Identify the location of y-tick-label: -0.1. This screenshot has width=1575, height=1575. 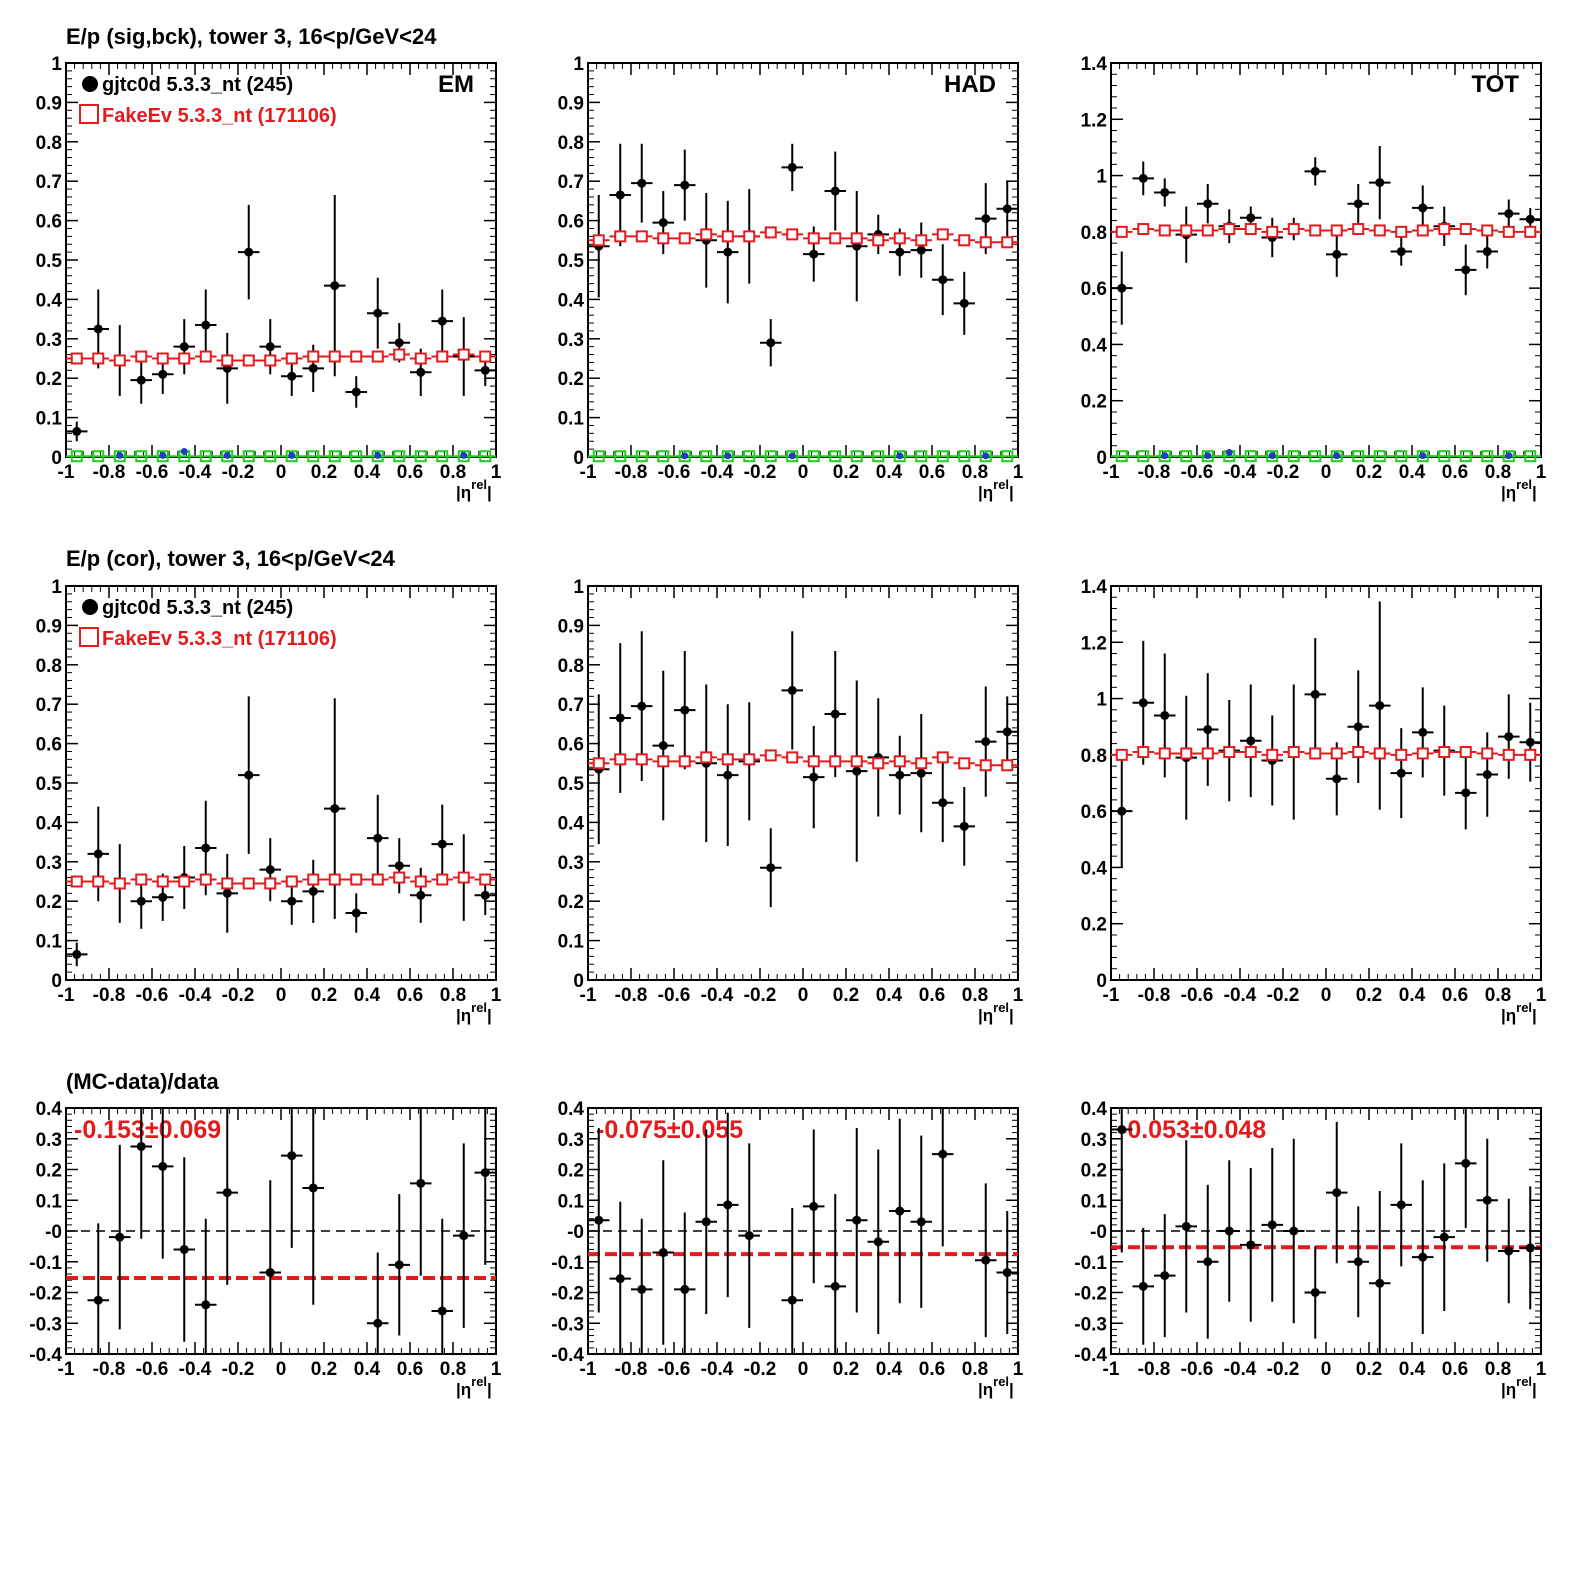
(45, 1263).